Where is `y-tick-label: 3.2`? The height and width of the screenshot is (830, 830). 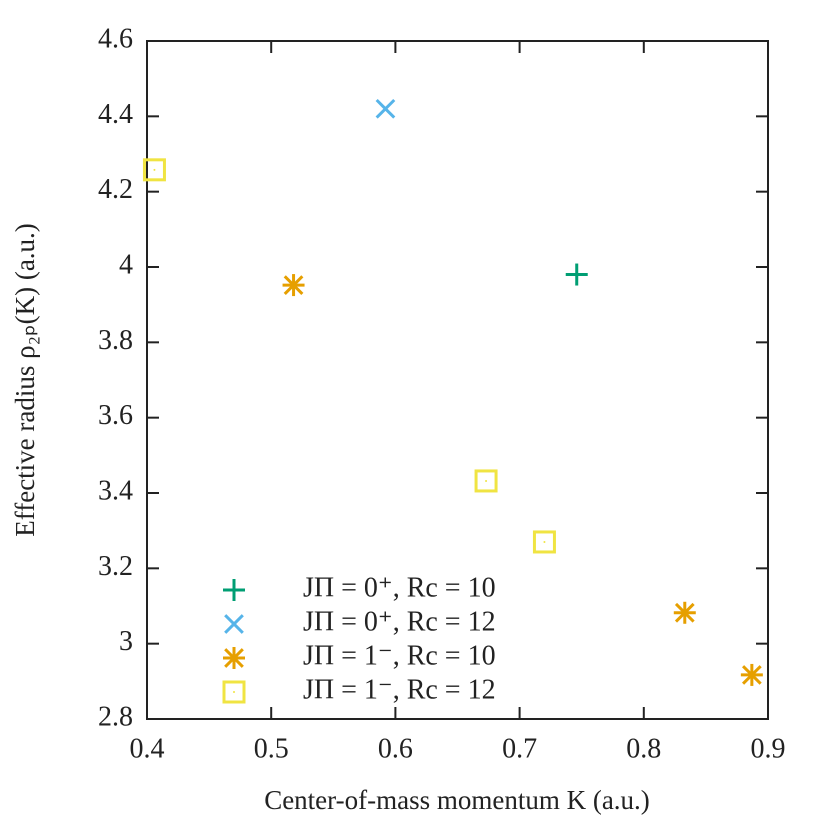
y-tick-label: 3.2 is located at coordinates (115, 566).